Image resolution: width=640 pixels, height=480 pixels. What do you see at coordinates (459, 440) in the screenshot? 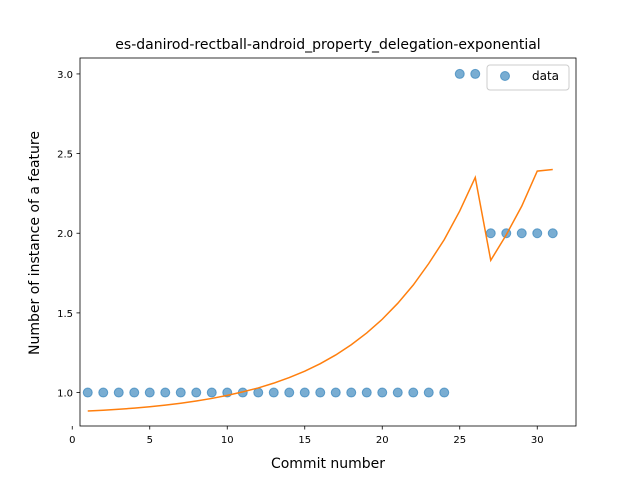
I see `x-tick-label: 25` at bounding box center [459, 440].